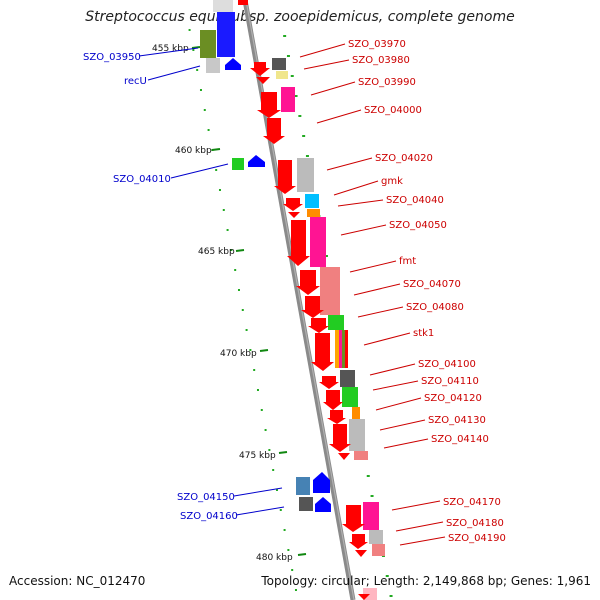 The width and height of the screenshot is (600, 600). Describe the element at coordinates (322, 352) in the screenshot. I see `gene-arrow-stk1` at that location.